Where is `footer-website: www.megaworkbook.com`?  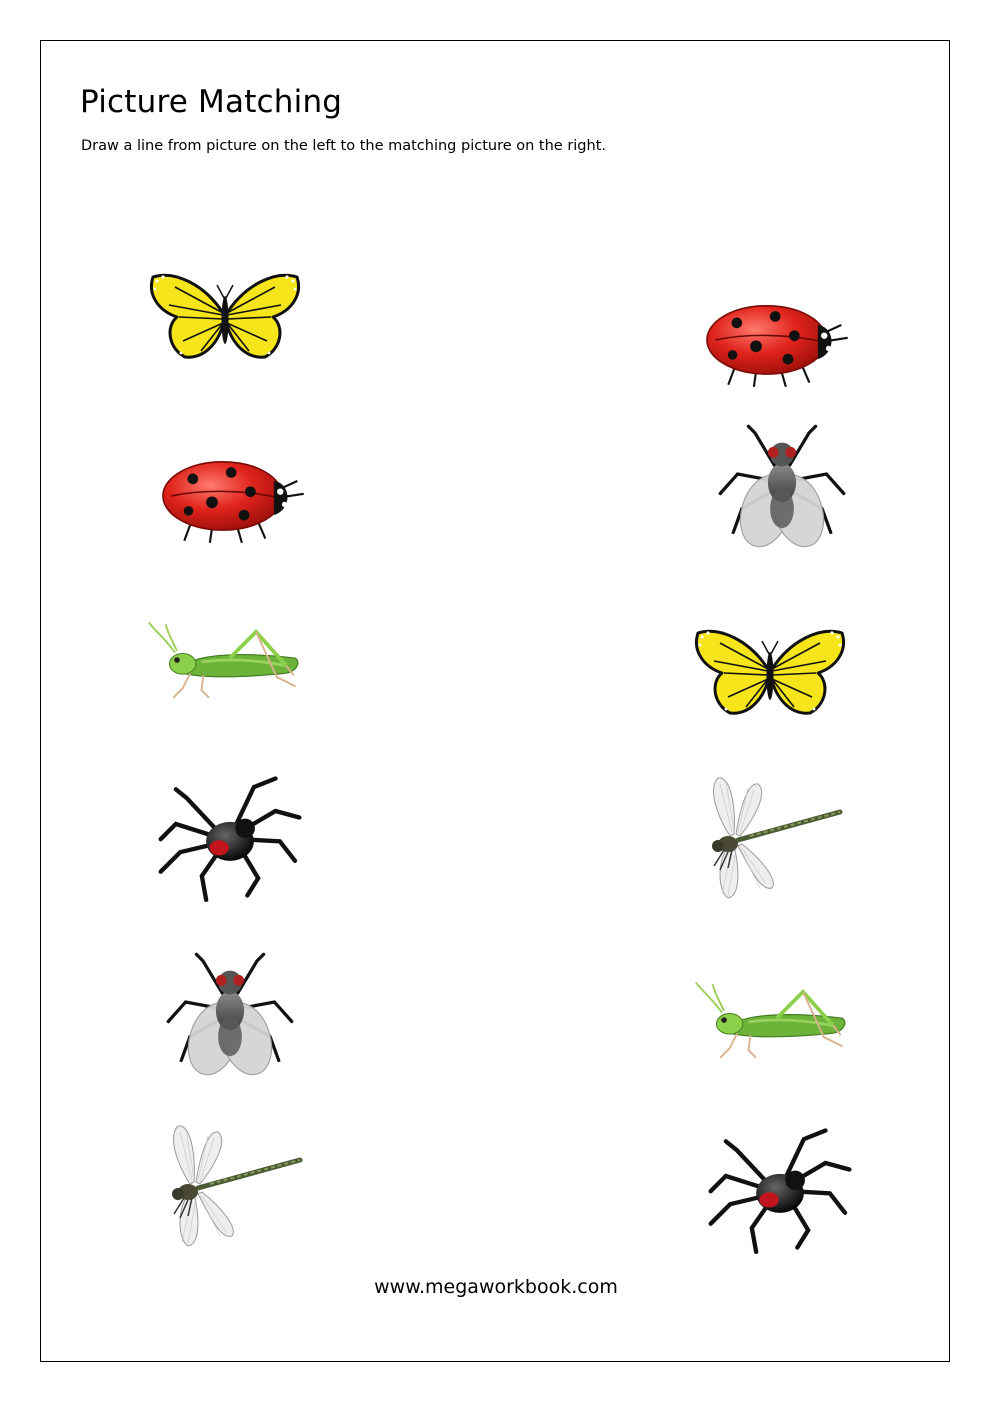
footer-website: www.megaworkbook.com is located at coordinates (496, 1287).